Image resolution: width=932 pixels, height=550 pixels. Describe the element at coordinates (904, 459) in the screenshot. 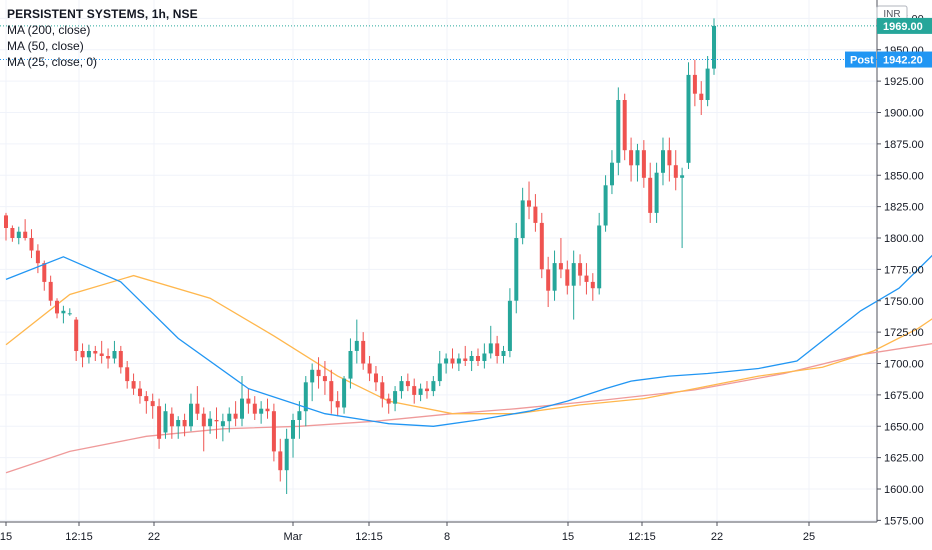

I see `price-tick-label: 1625.00` at that location.